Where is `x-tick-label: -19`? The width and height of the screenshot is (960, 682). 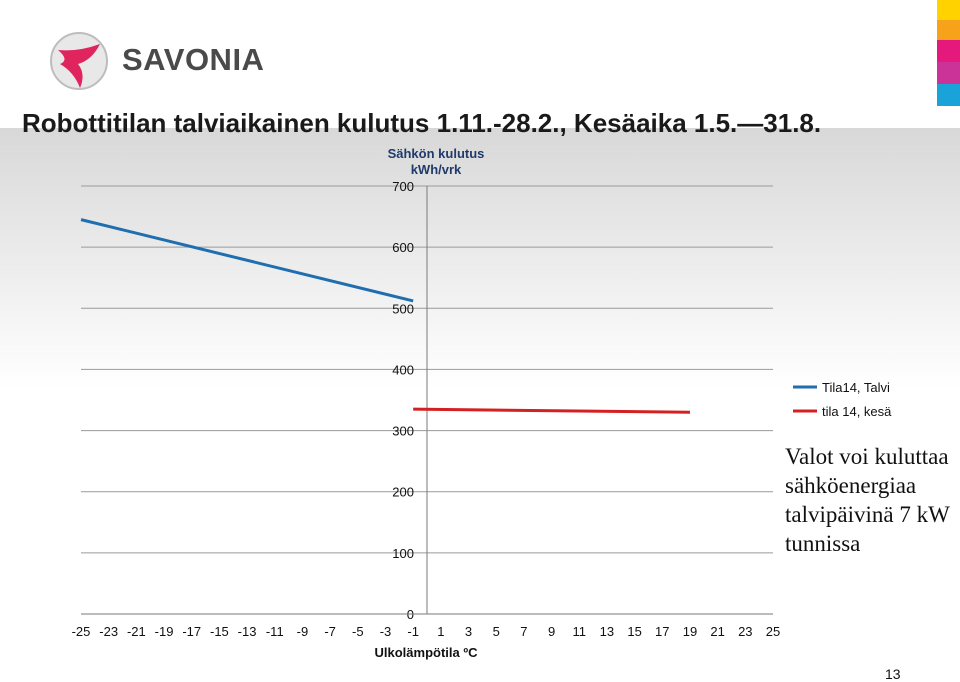
x-tick-label: -19 is located at coordinates (164, 631).